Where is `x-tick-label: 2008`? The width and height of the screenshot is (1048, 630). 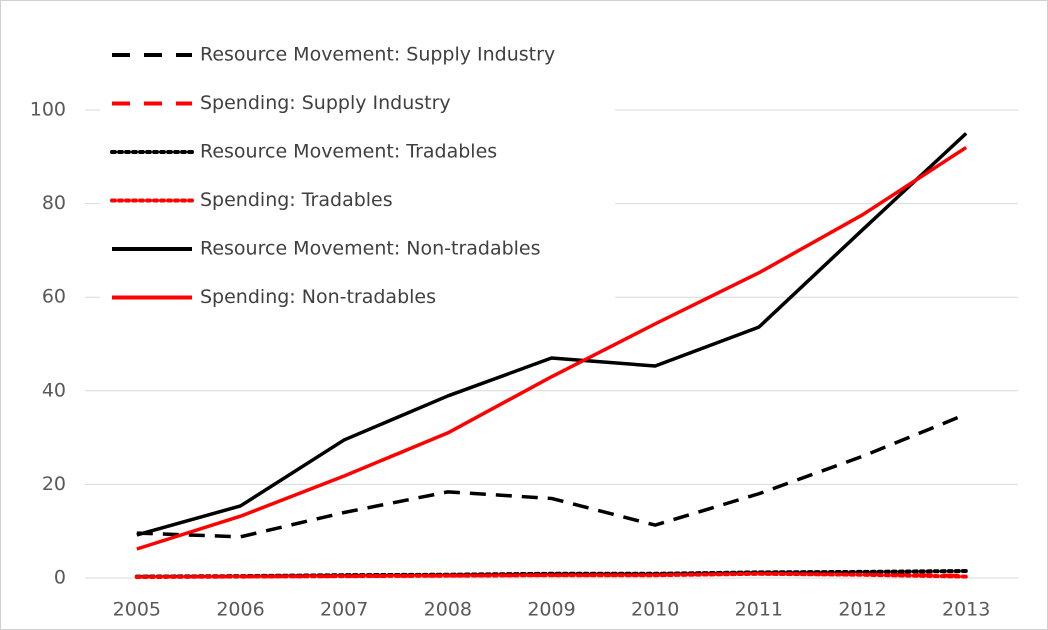 x-tick-label: 2008 is located at coordinates (448, 610).